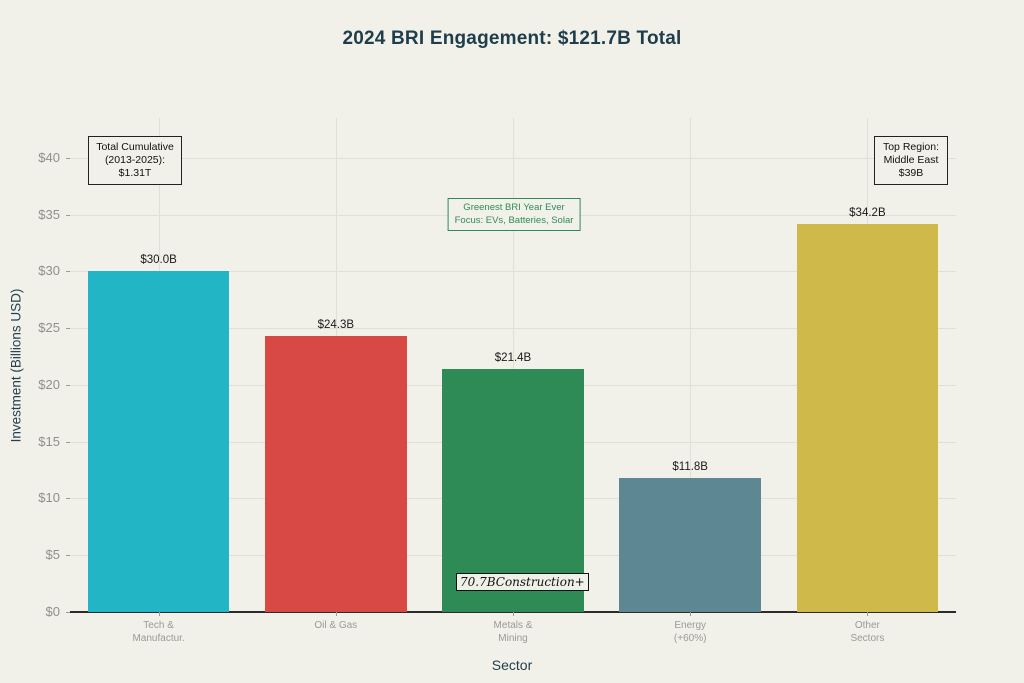 Image resolution: width=1024 pixels, height=683 pixels. Describe the element at coordinates (49, 157) in the screenshot. I see `y-tick-label: $40` at that location.